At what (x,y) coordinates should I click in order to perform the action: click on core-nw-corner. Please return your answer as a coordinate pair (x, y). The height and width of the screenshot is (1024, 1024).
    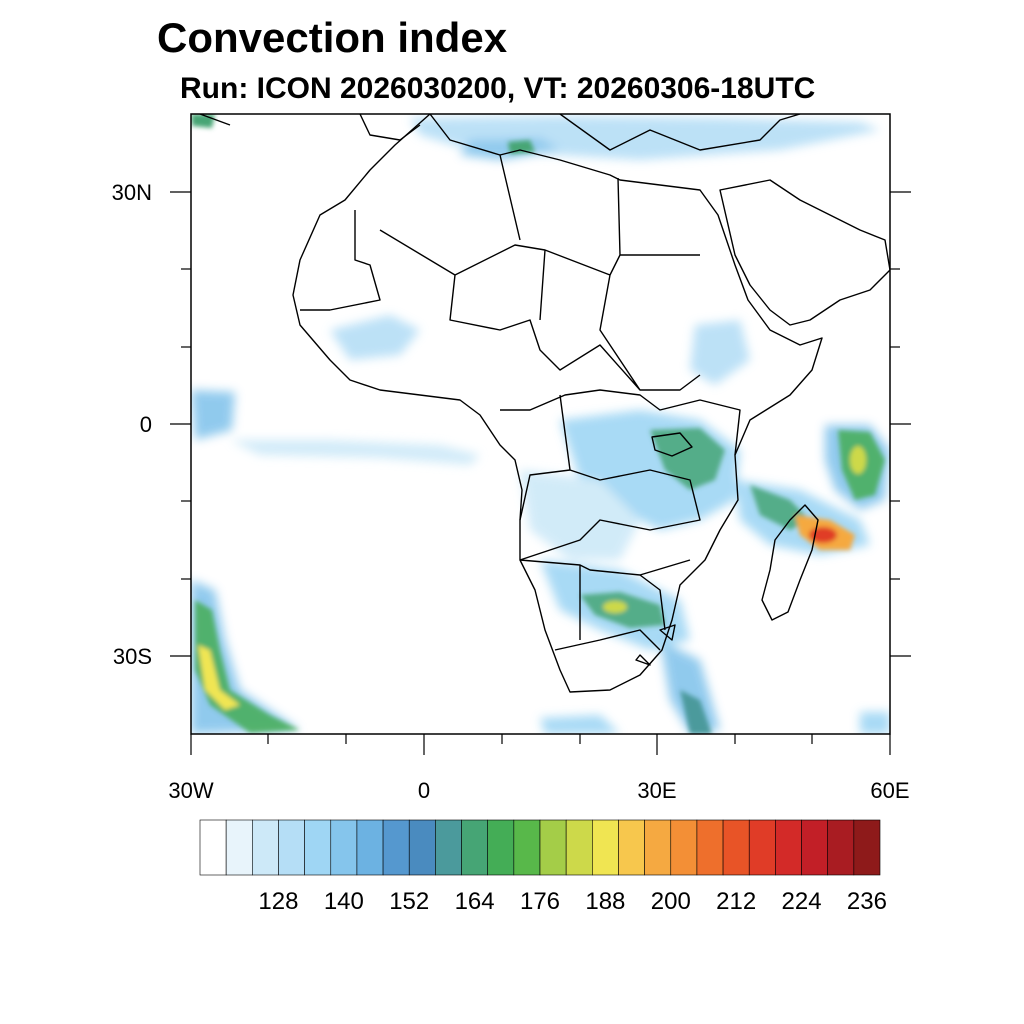
    Looking at the image, I should click on (203, 121).